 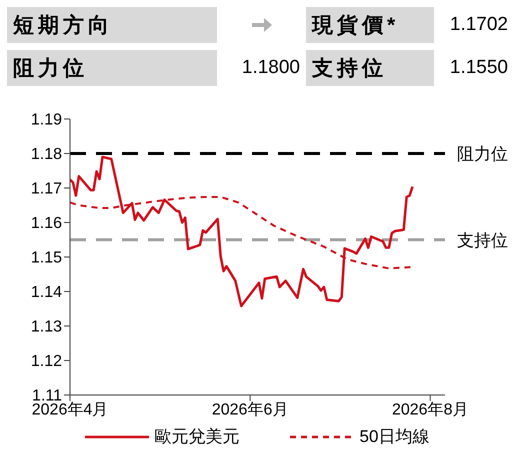 I want to click on y-tick-label: 1.17, so click(x=46, y=189).